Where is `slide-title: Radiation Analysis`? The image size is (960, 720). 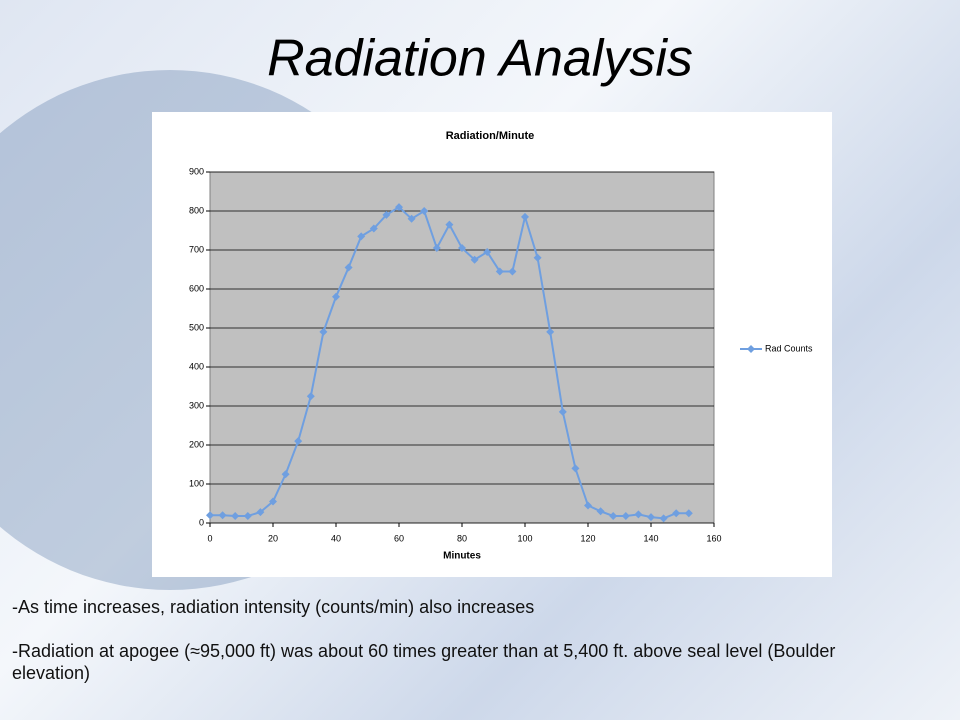
slide-title: Radiation Analysis is located at coordinates (480, 59).